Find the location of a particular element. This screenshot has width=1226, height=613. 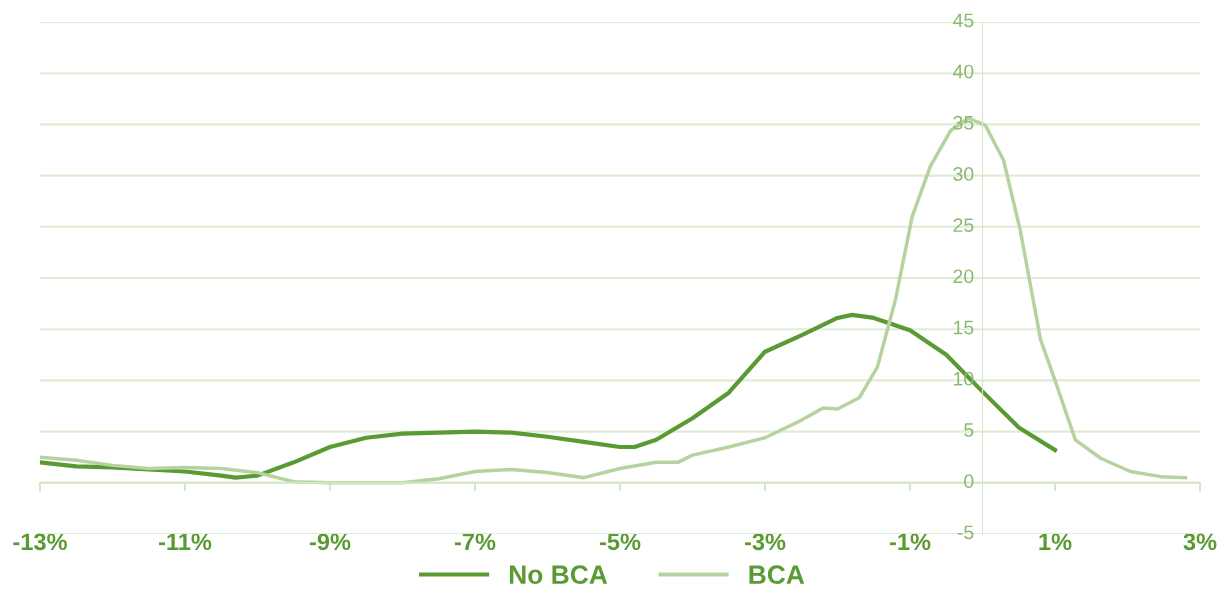

x-tick-label: -5% is located at coordinates (620, 542).